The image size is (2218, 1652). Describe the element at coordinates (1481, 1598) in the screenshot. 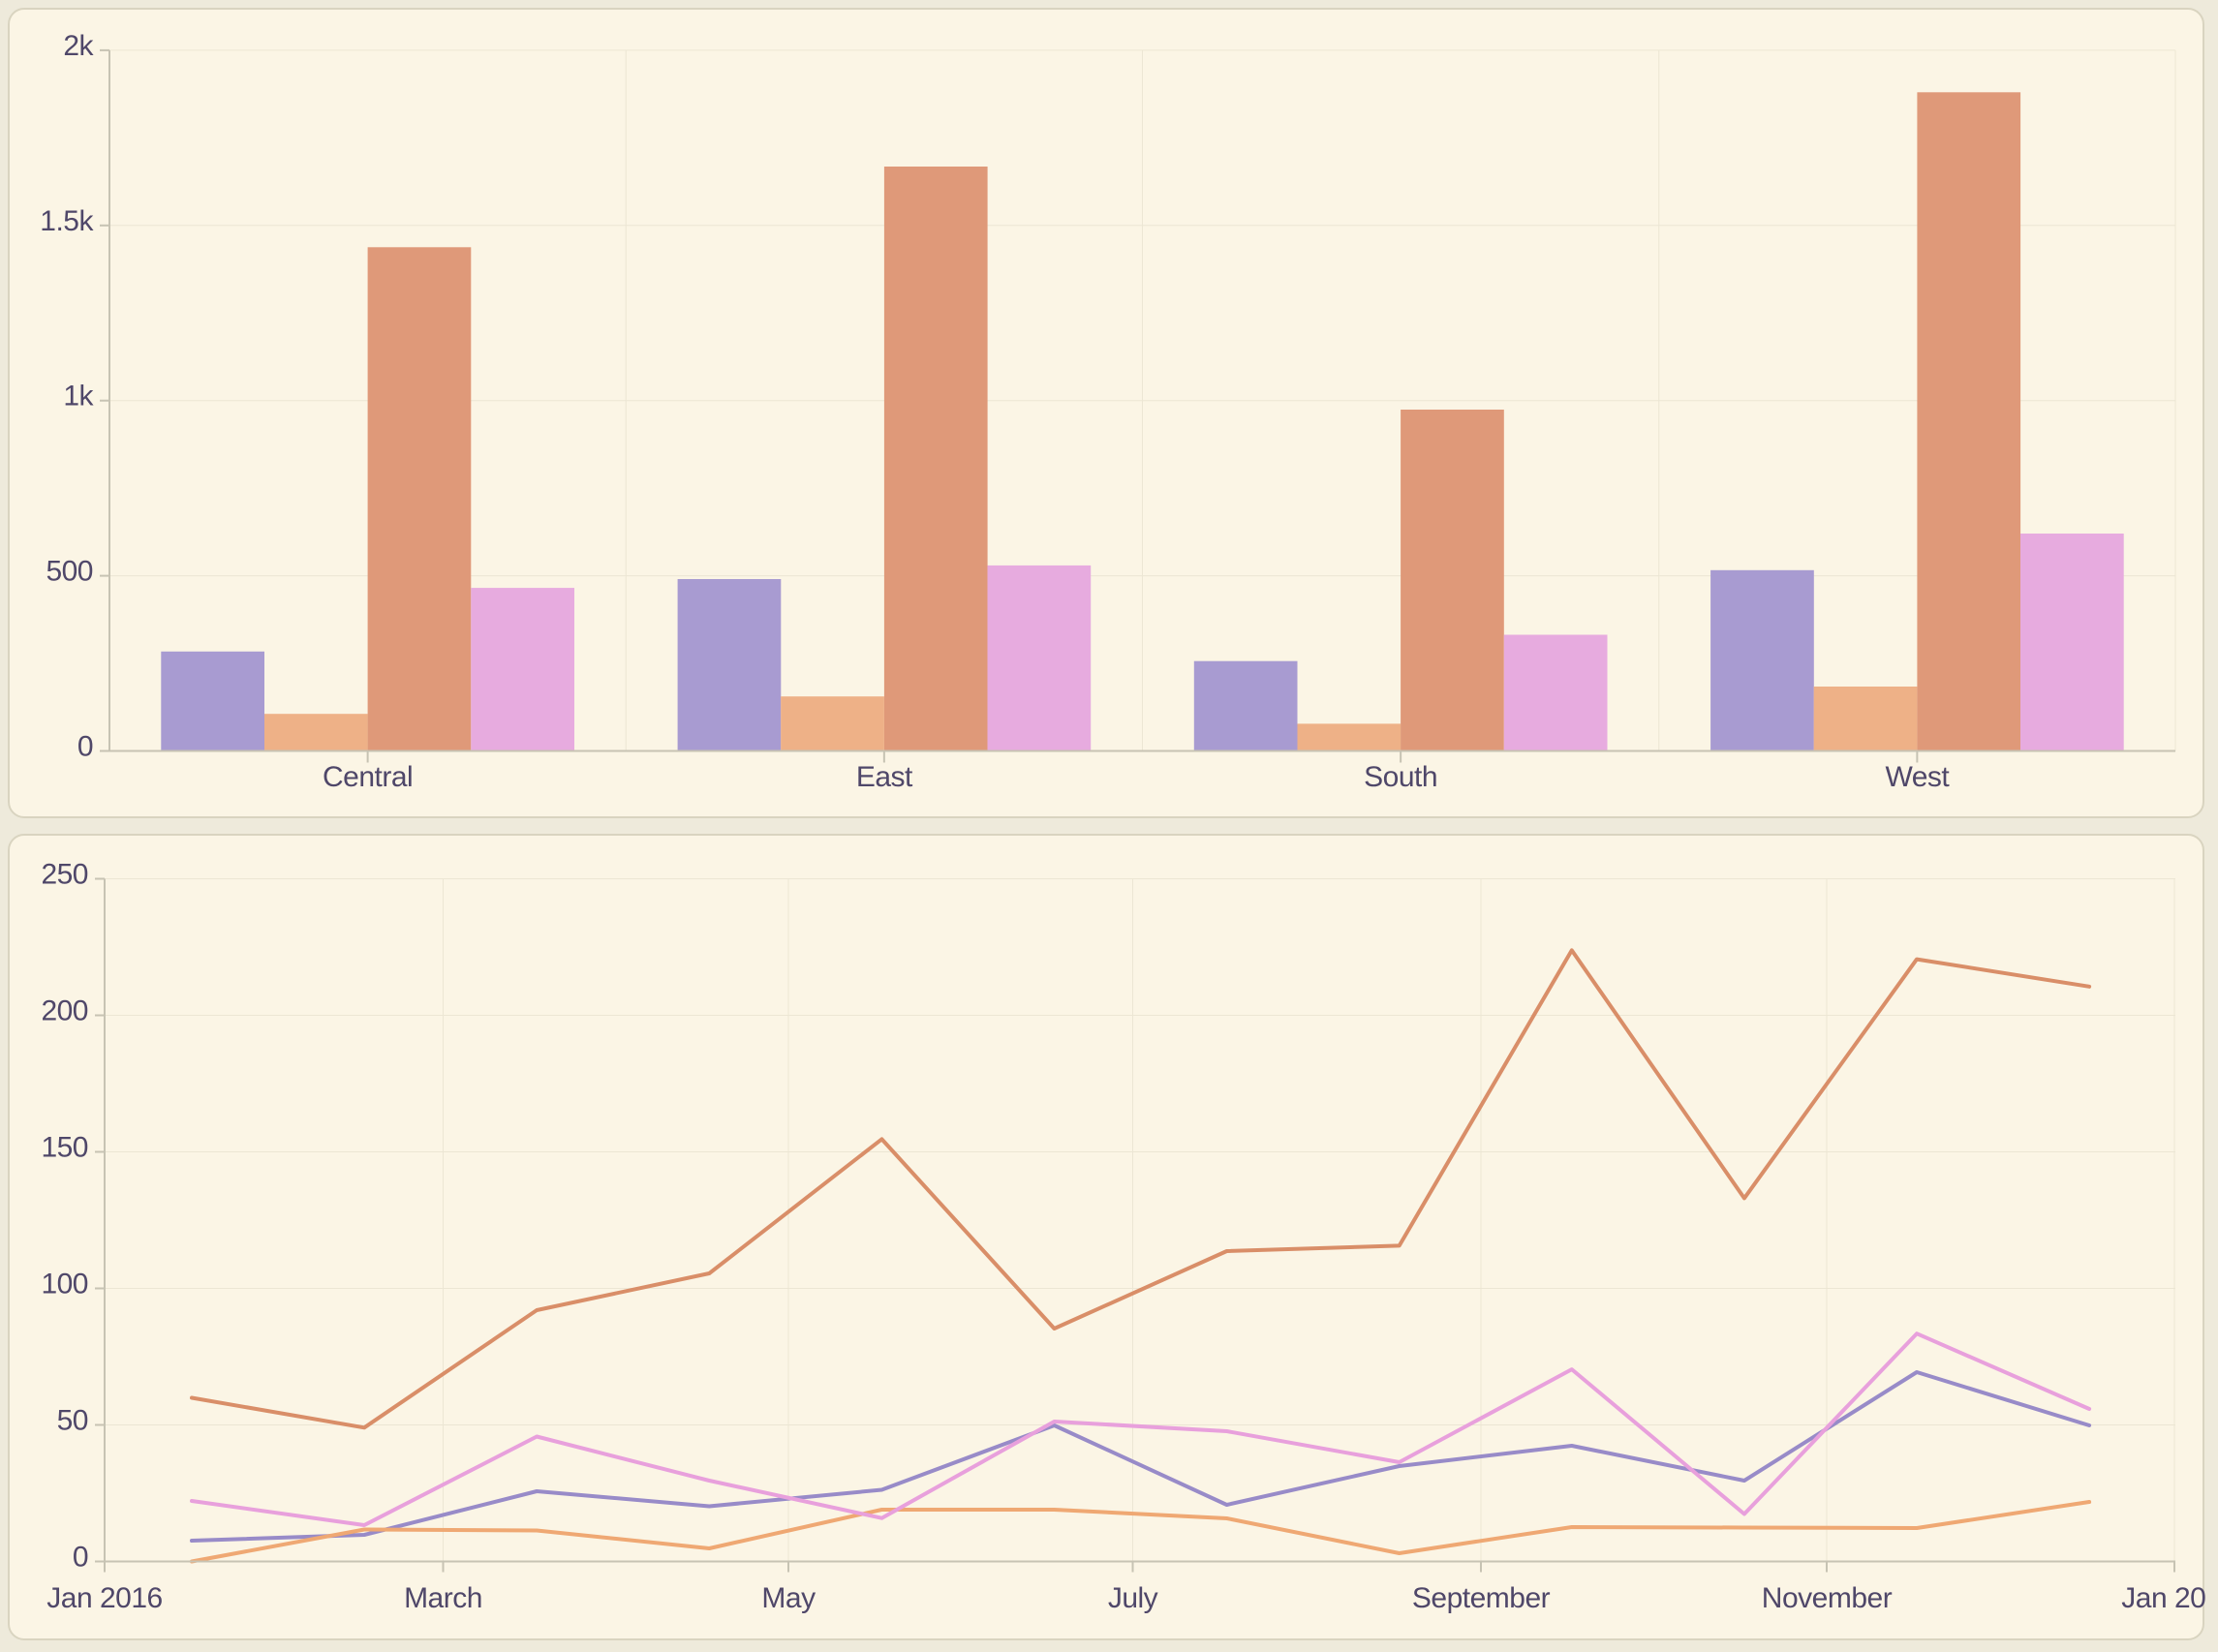

I see `svg-text: September` at that location.